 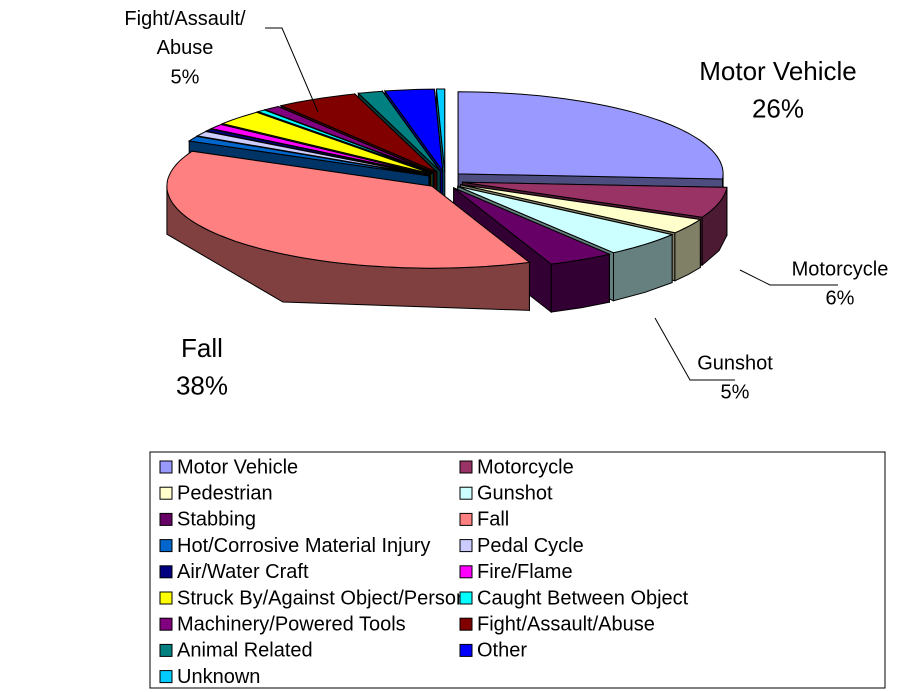 I want to click on legend-label: Stabbing, so click(x=216, y=520).